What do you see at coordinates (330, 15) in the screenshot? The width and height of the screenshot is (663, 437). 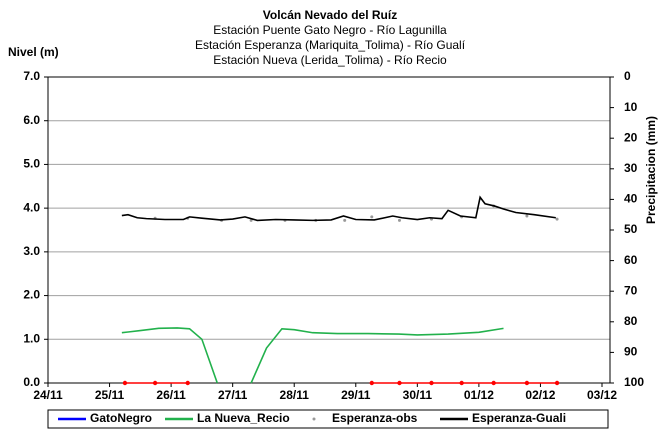 I see `chart-title: Volcán Nevado del Ruíz` at bounding box center [330, 15].